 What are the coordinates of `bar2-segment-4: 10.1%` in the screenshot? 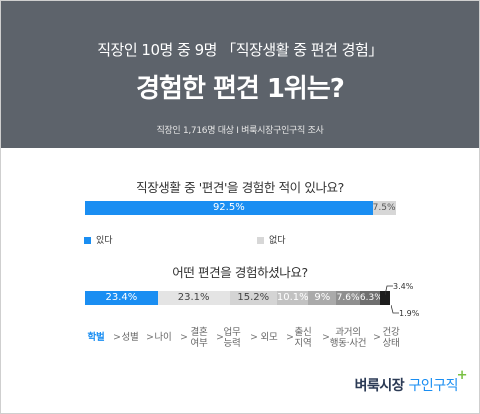 It's located at (292, 298).